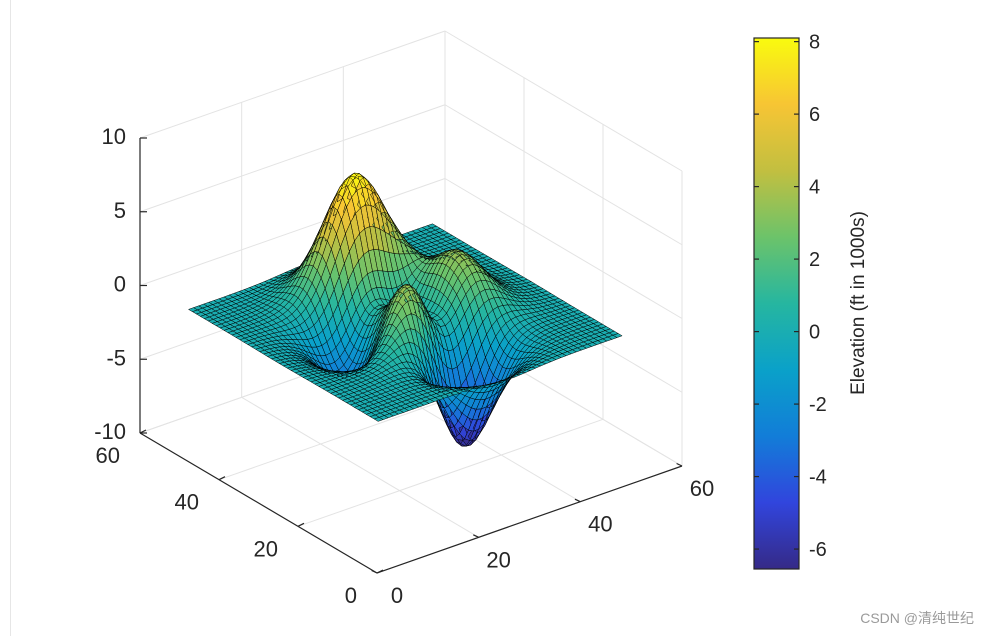 This screenshot has height=636, width=992. Describe the element at coordinates (818, 478) in the screenshot. I see `colorbar-tick-label: -4` at that location.